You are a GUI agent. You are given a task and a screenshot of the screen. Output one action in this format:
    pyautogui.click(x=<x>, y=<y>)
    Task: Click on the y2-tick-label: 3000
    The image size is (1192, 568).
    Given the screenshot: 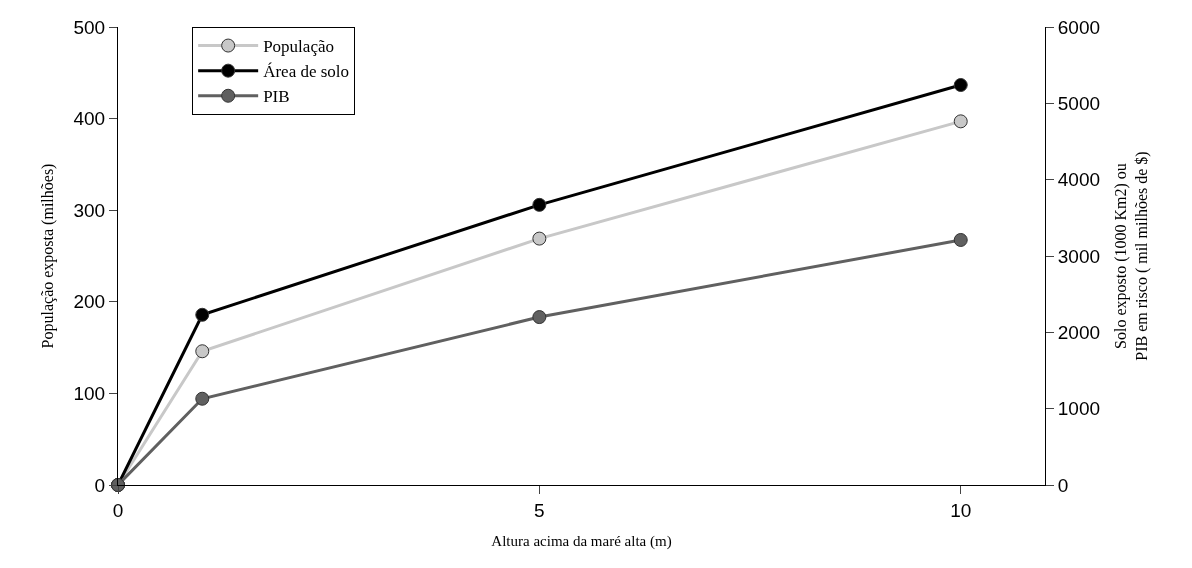 What is the action you would take?
    pyautogui.click(x=1079, y=256)
    